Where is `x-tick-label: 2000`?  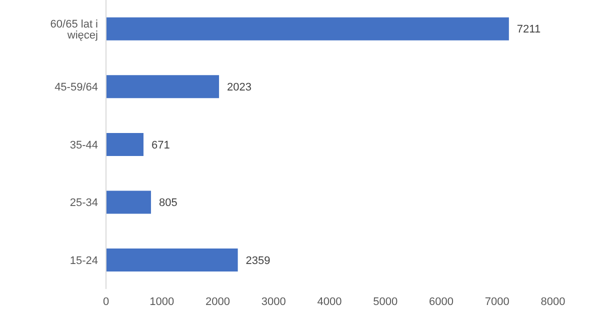 x-tick-label: 2000 is located at coordinates (218, 302).